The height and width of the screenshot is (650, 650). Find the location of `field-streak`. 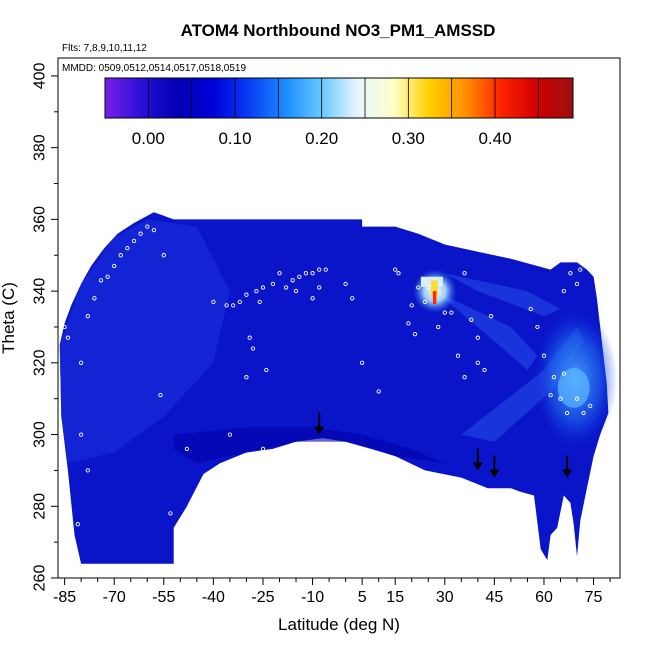

field-streak is located at coordinates (486, 330).